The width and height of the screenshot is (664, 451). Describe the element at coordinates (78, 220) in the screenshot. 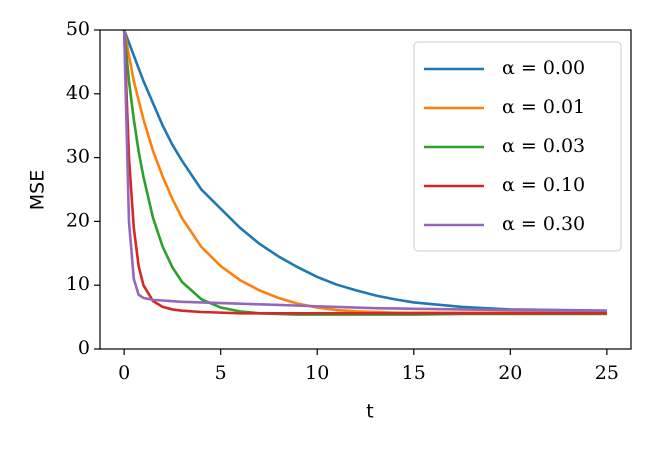

I see `y-tick-label: 20` at that location.